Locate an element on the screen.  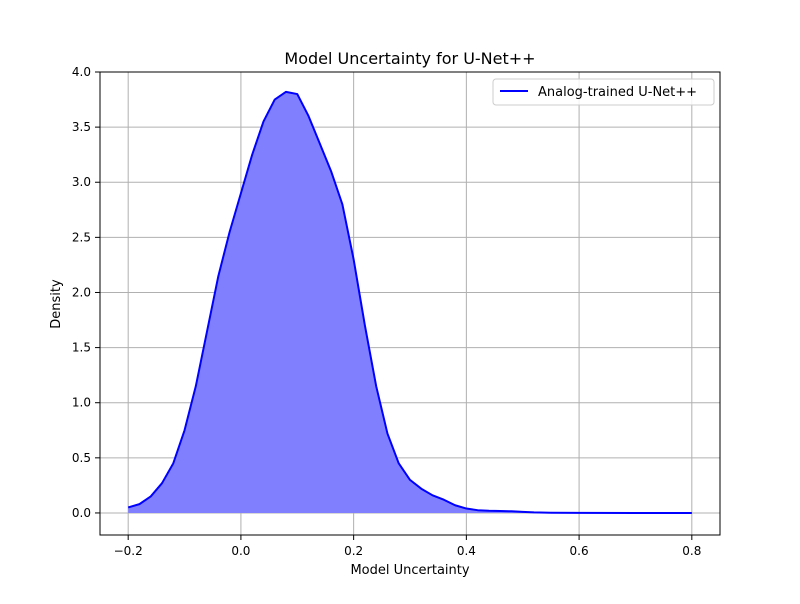
y-tick-label: 3.5 is located at coordinates (81, 127).